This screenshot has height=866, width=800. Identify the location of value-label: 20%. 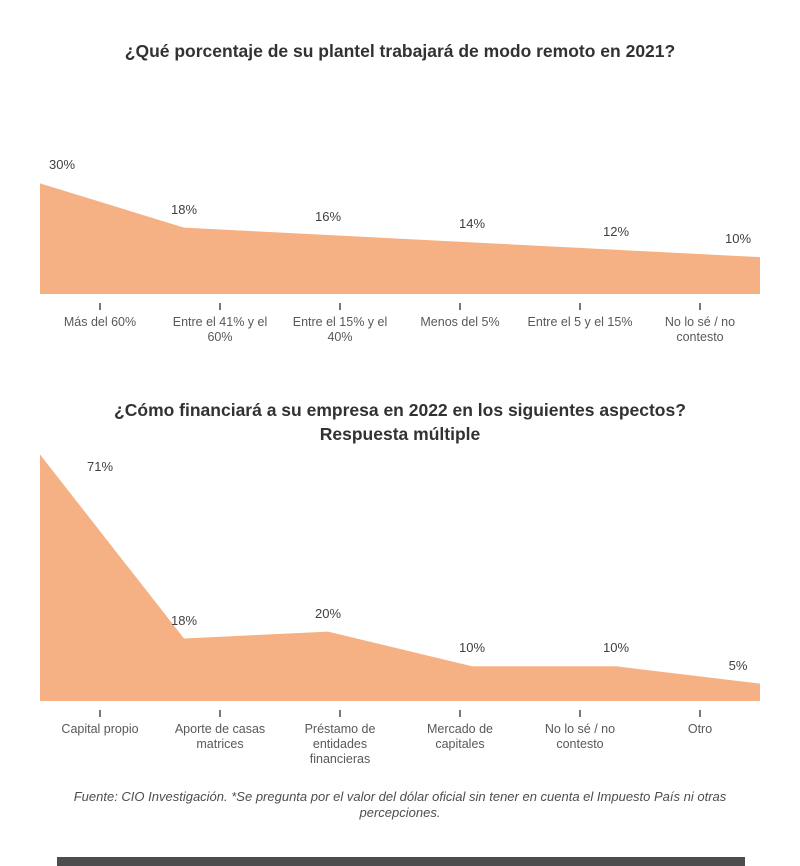
(328, 613).